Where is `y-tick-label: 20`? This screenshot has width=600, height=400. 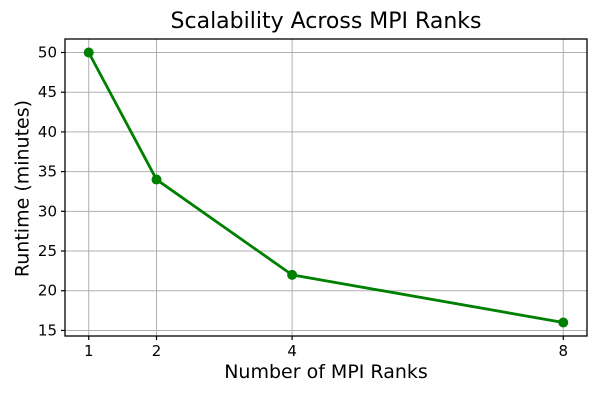 y-tick-label: 20 is located at coordinates (47, 291).